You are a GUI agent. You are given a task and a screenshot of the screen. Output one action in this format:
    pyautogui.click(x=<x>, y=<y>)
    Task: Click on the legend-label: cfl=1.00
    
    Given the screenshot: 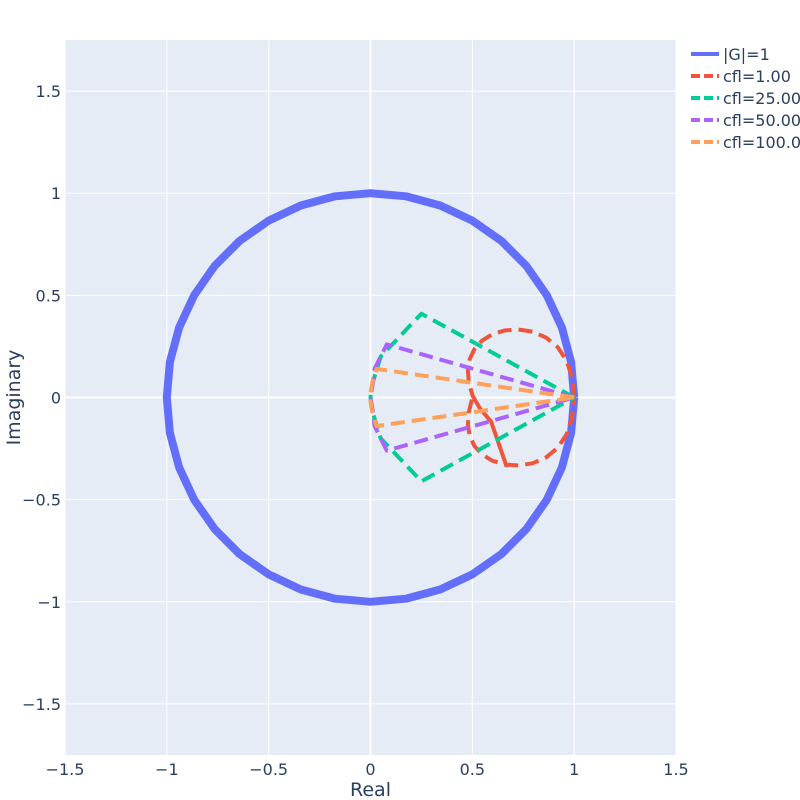 What is the action you would take?
    pyautogui.click(x=757, y=76)
    